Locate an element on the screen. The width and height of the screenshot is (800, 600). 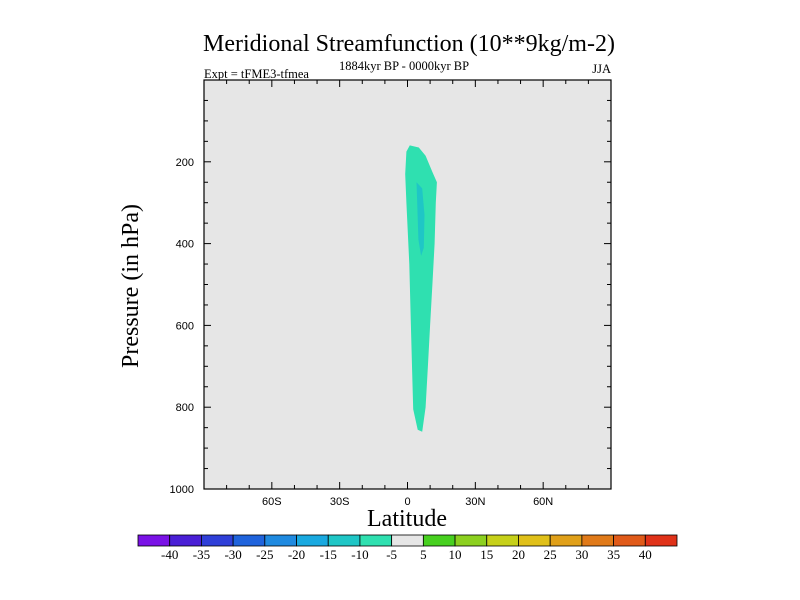
colorbar-label: -15 is located at coordinates (328, 554).